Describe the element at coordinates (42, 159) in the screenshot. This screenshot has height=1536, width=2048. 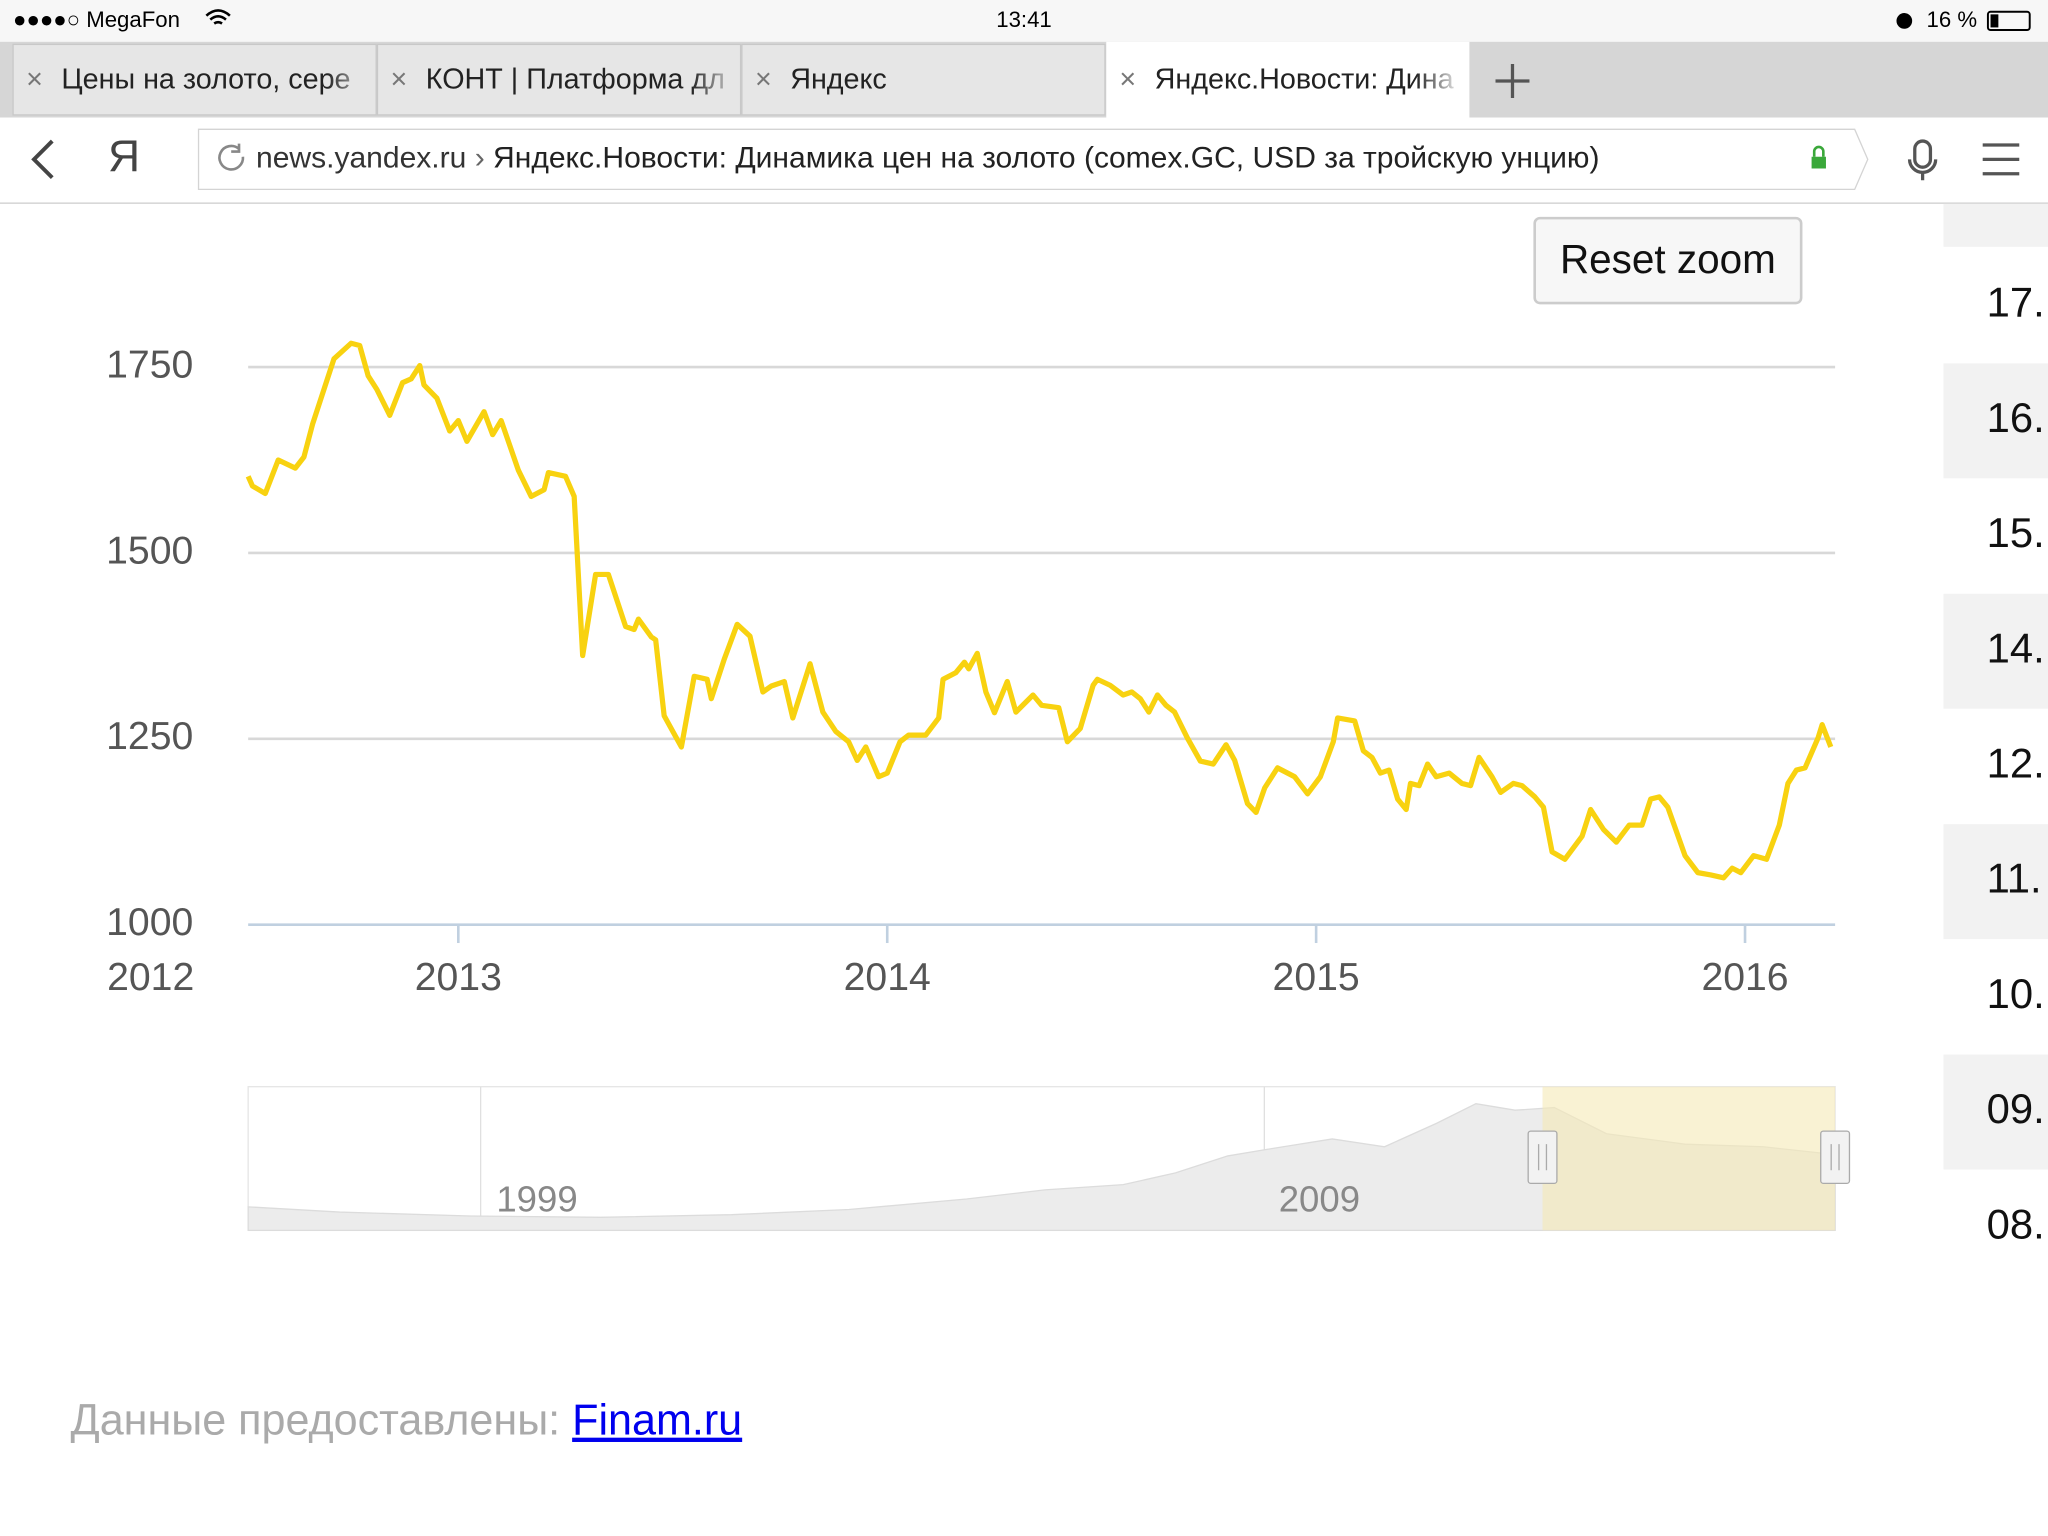
I see `back-button` at that location.